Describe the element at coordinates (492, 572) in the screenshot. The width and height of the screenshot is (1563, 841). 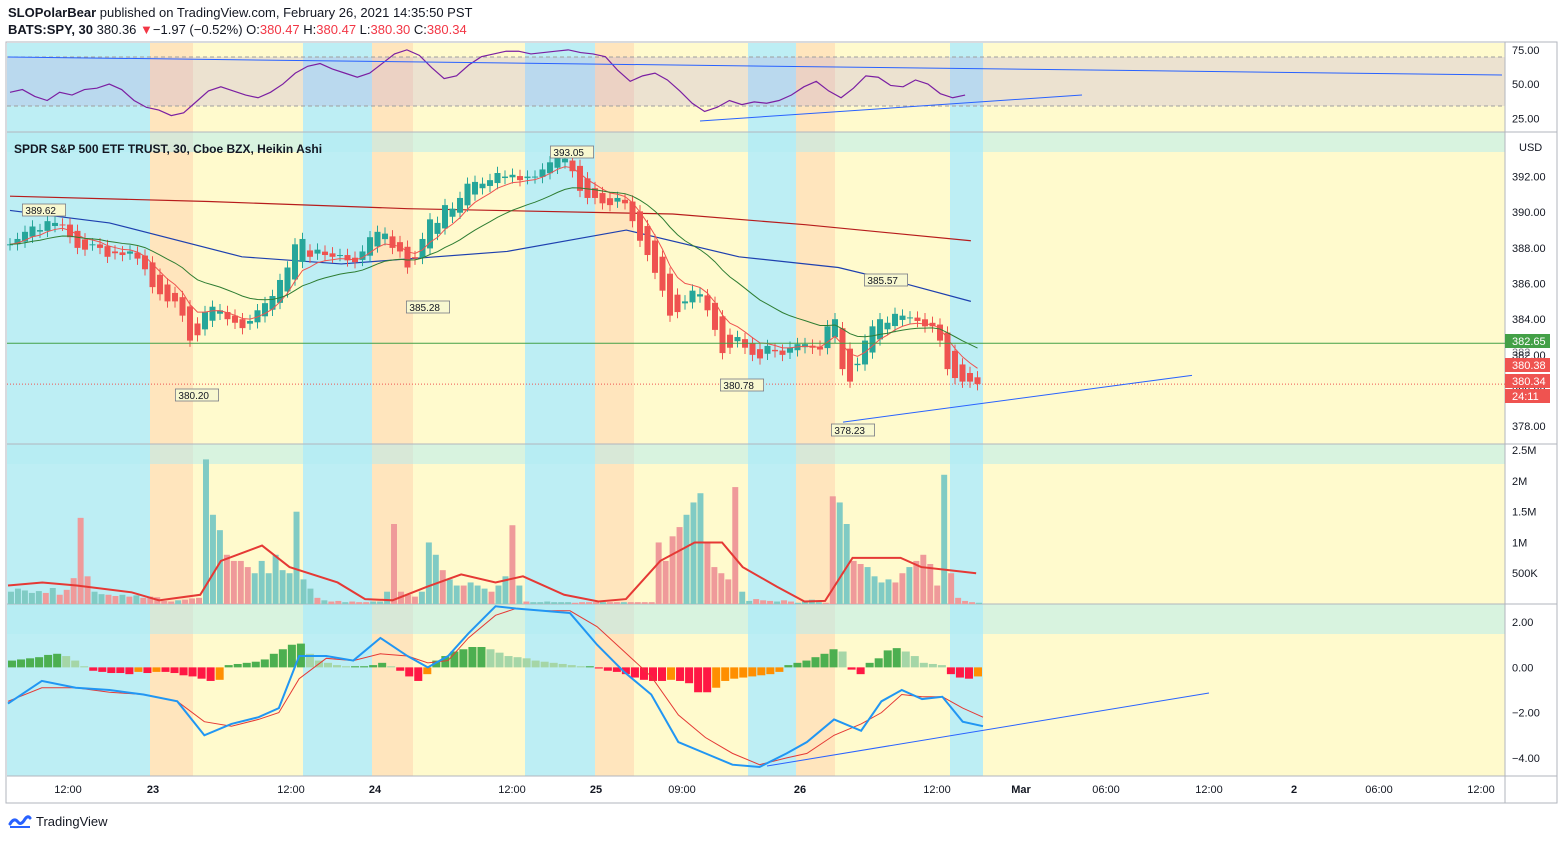
I see `volume-ma-line` at that location.